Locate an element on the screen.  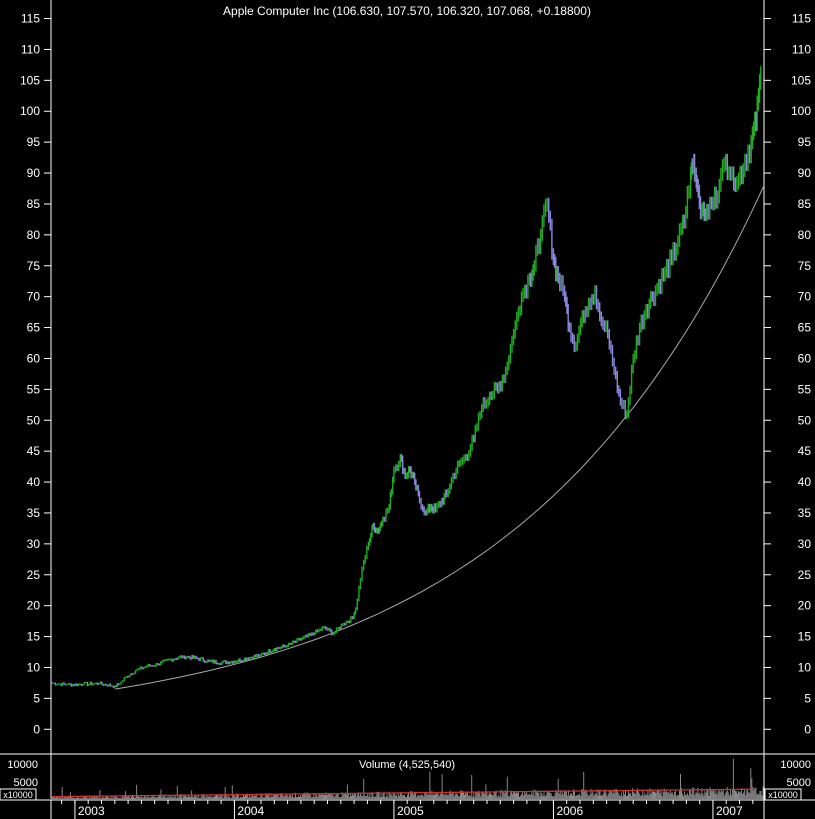
y-tick-label-left: 50 is located at coordinates (34, 420).